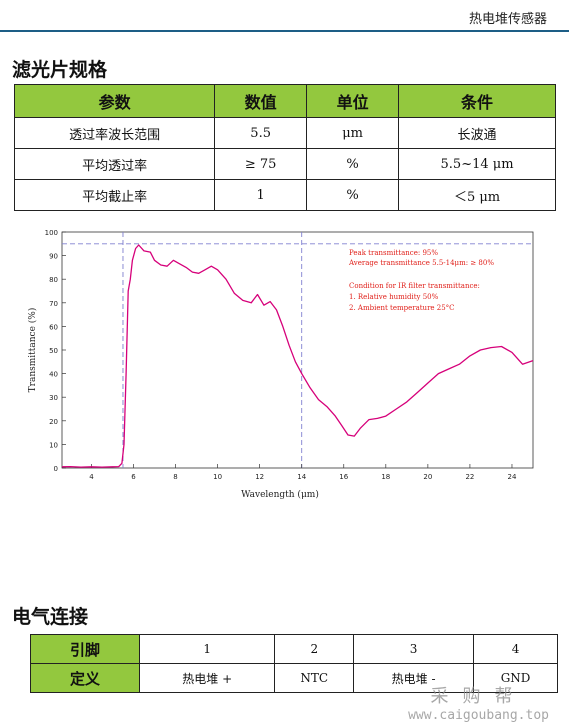 This screenshot has width=569, height=723. I want to click on chart-annotation: Average transmittance 5.5-14μm: ≥ 80%, so click(421, 263).